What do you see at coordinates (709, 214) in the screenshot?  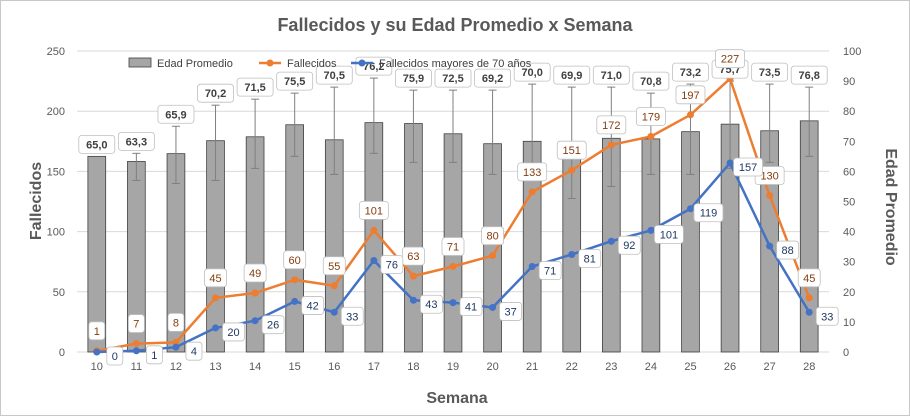 I see `mayores70-data-label: 119` at bounding box center [709, 214].